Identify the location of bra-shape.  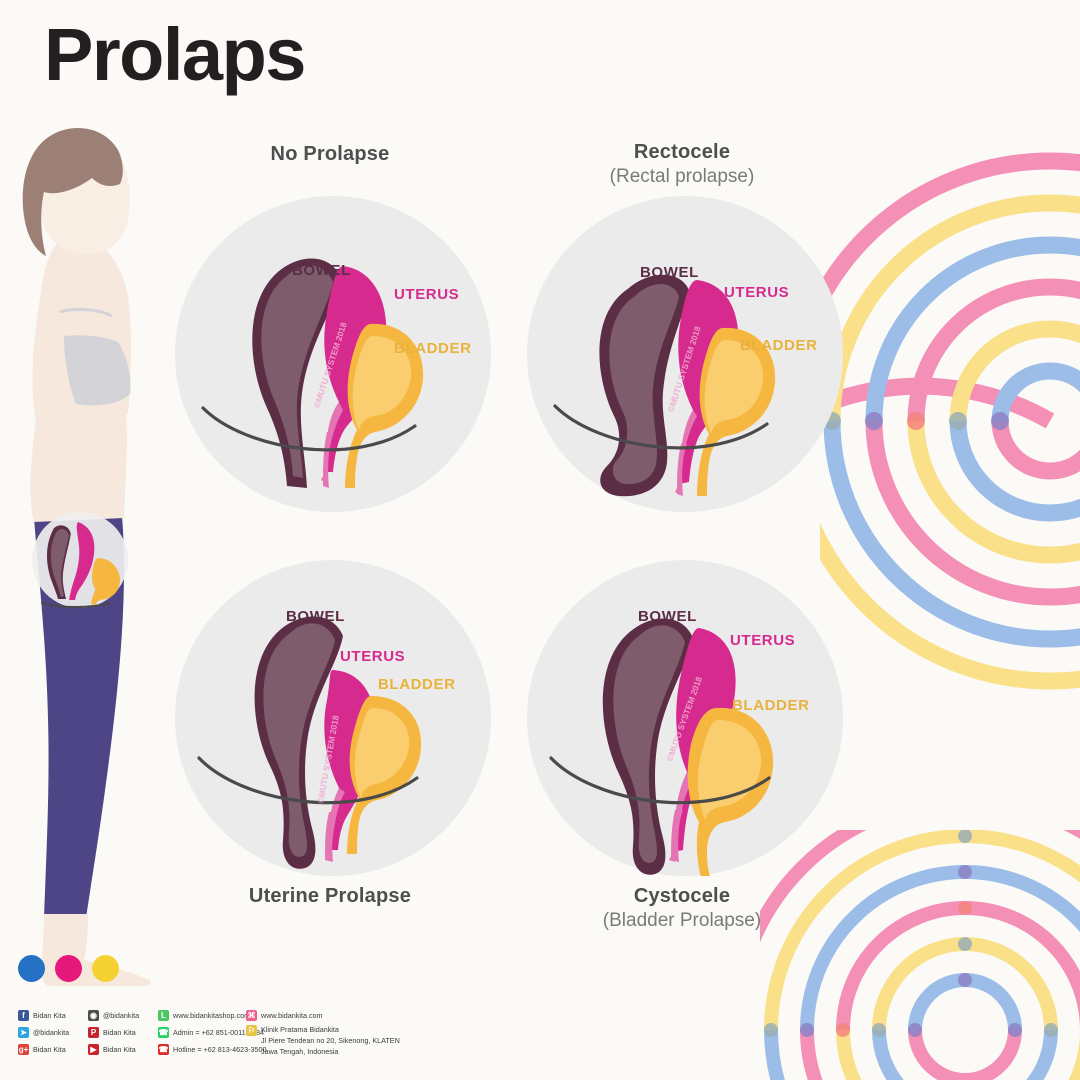
(97, 370).